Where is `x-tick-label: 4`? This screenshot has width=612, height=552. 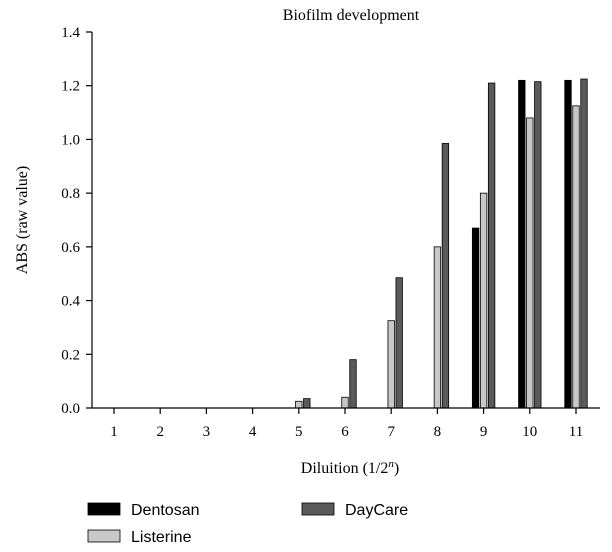 x-tick-label: 4 is located at coordinates (253, 432).